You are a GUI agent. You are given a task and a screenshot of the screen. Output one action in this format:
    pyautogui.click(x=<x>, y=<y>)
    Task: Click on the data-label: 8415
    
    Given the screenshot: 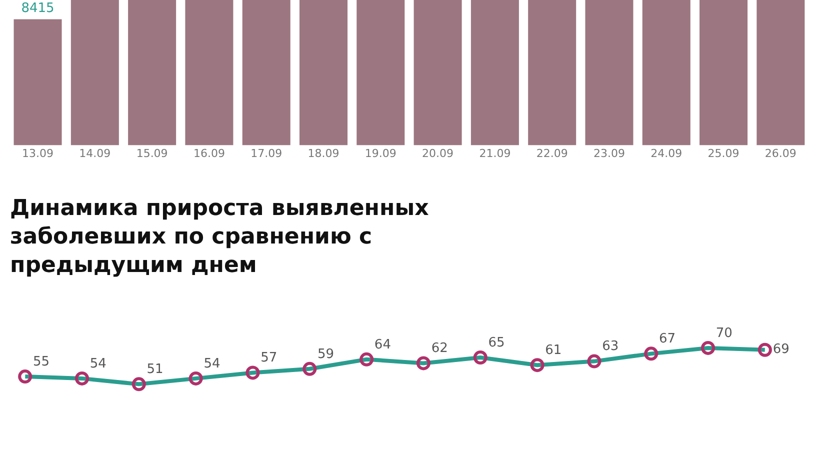 What is the action you would take?
    pyautogui.click(x=37, y=8)
    